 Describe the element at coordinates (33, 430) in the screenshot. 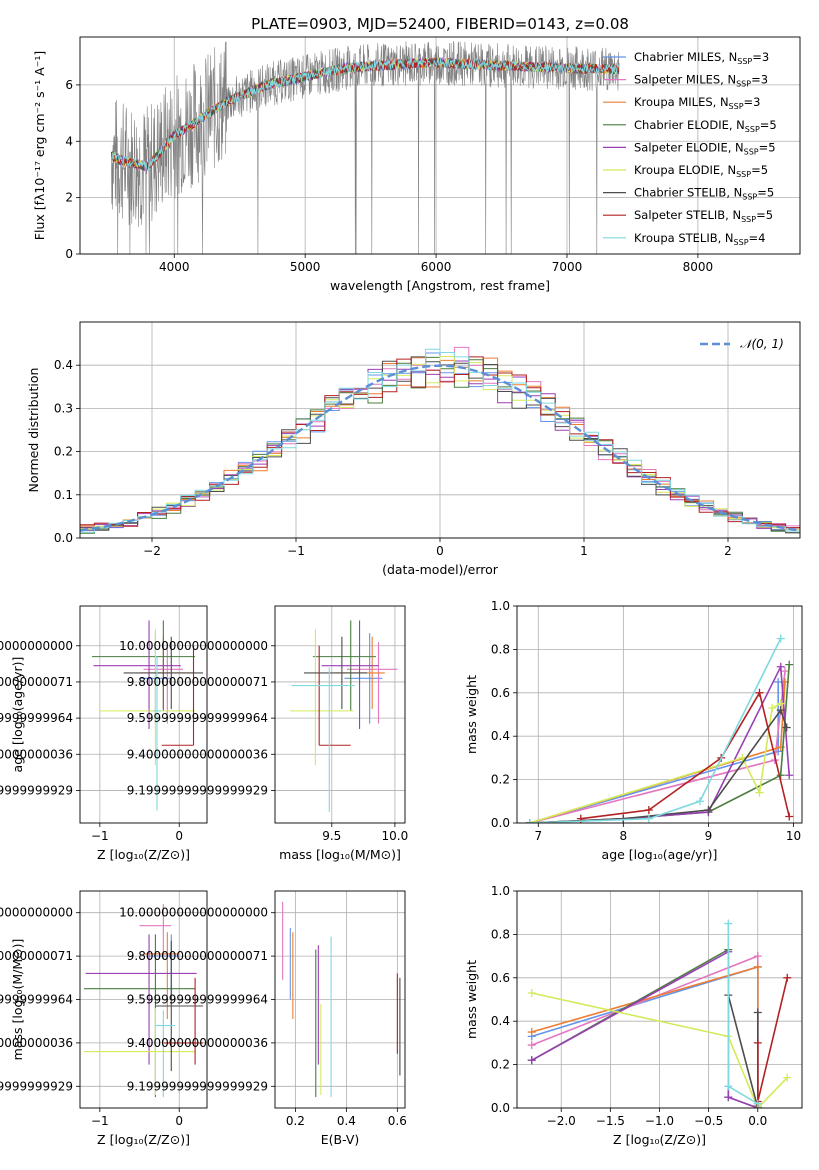

I see `y-axis-label: Normed distribution` at that location.